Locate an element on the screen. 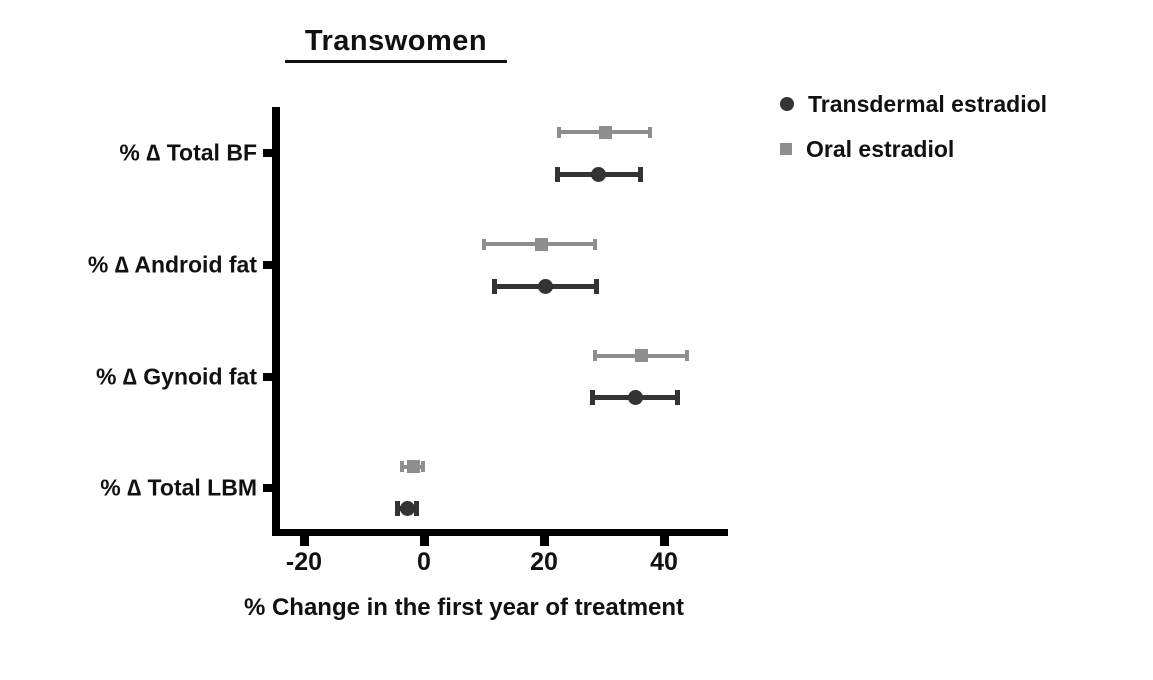  legend: Transdermal estradiol Oral estradiol is located at coordinates (913, 133).